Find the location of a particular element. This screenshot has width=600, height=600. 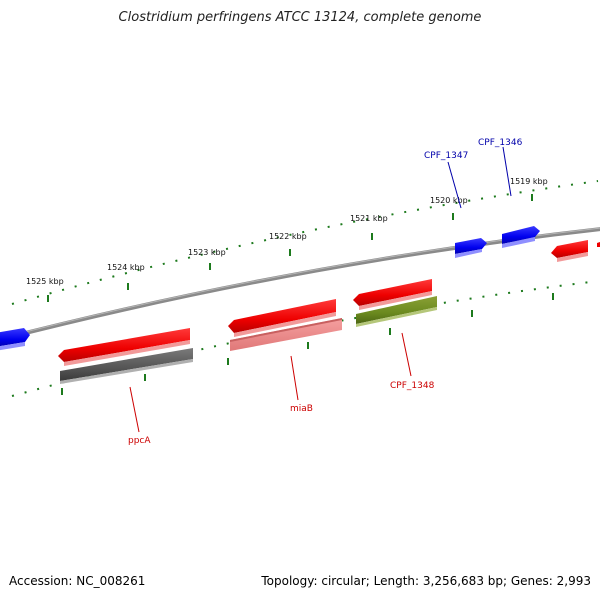

tick-label-1519: 1519 kbp is located at coordinates (529, 181).